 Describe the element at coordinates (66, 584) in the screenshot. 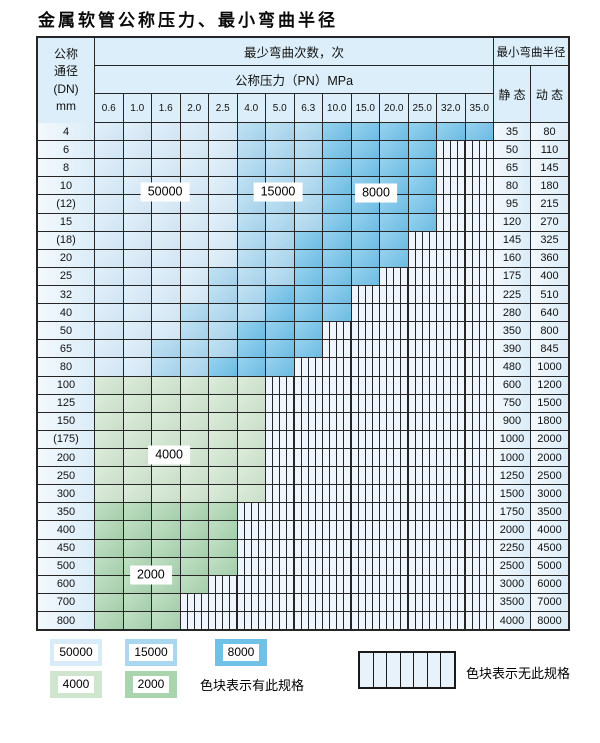

I see `dn-cell: 600` at that location.